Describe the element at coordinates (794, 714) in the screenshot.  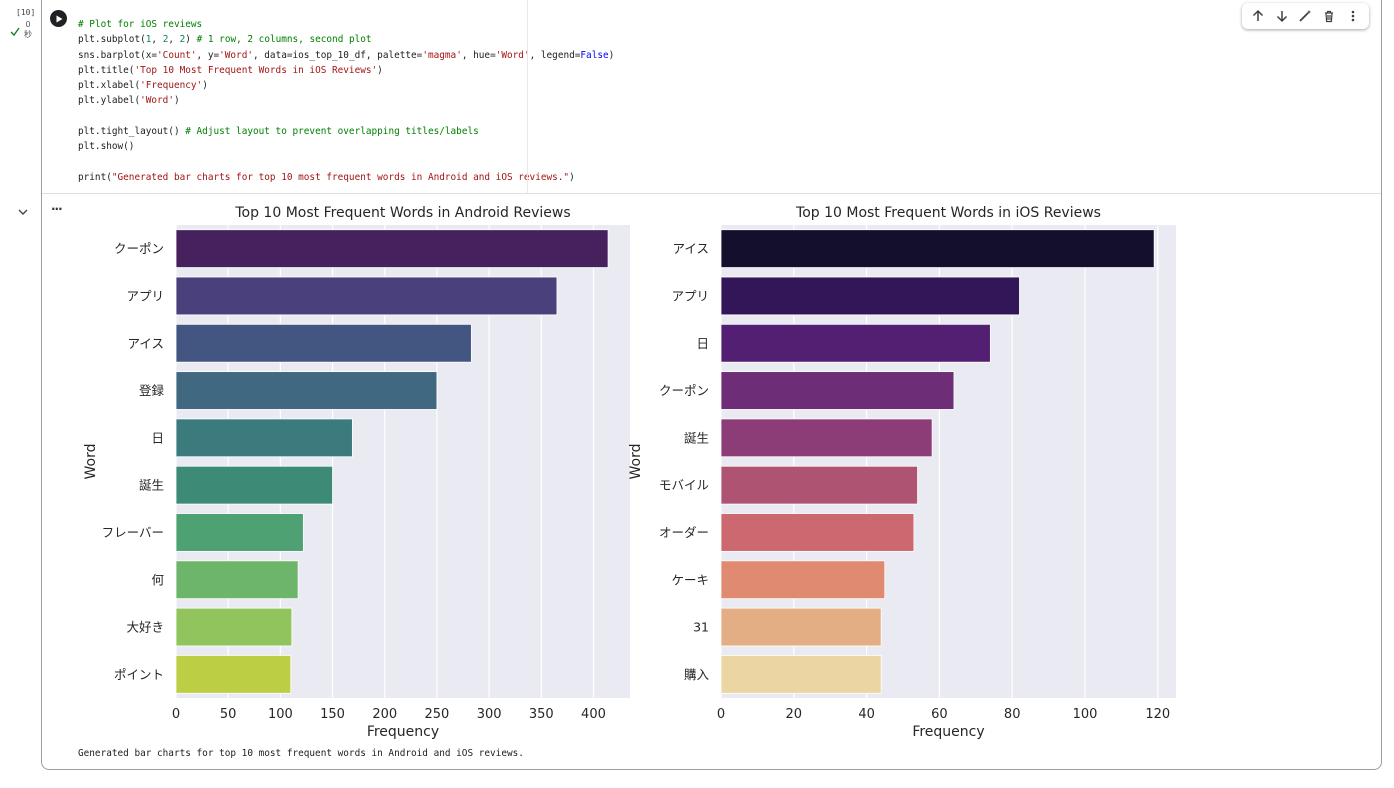
I see `x-tick-label: 20` at that location.